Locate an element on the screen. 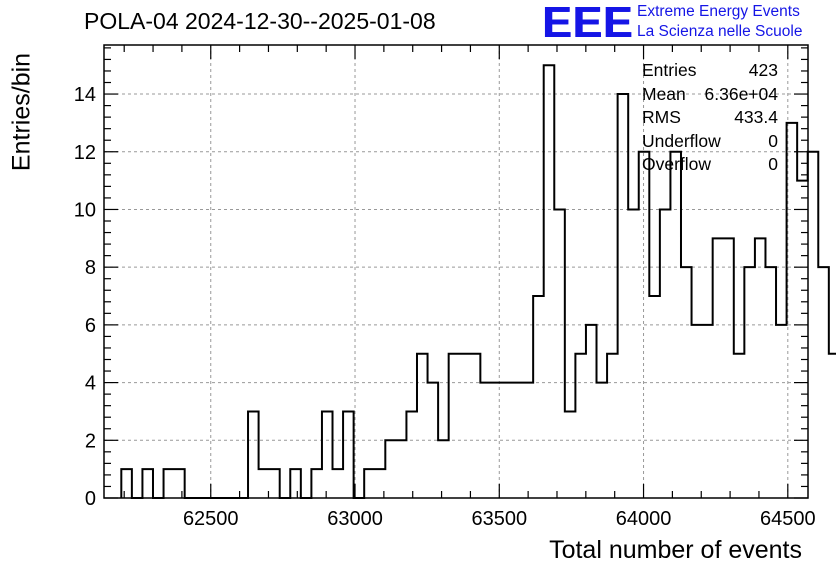  stat-label: Overflow is located at coordinates (677, 164).